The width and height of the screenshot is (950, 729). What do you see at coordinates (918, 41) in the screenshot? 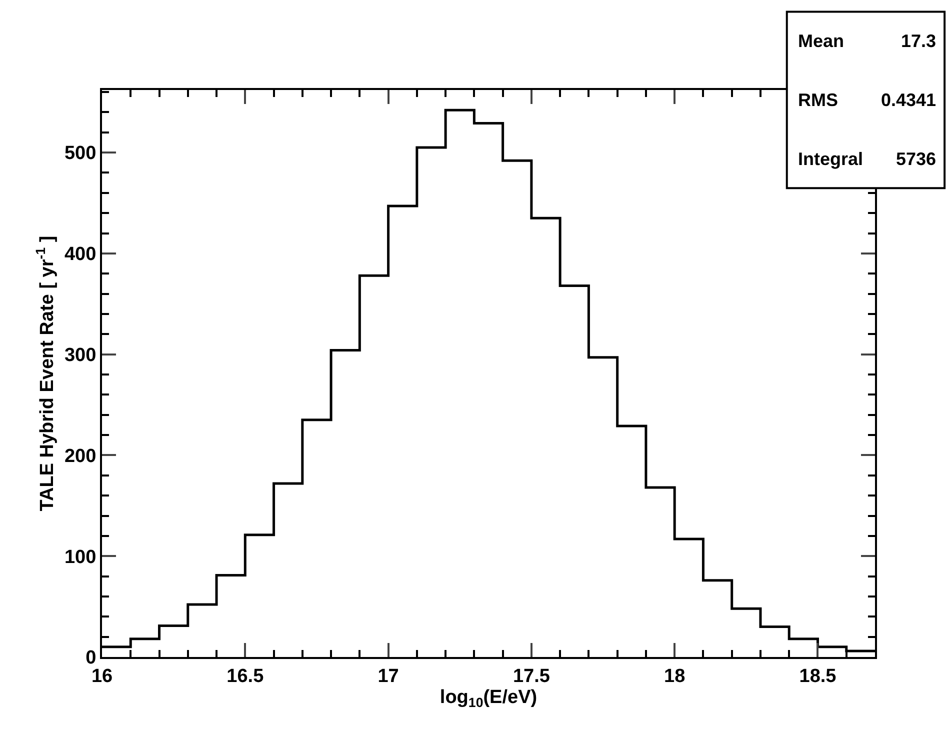
I see `text: 17.3` at bounding box center [918, 41].